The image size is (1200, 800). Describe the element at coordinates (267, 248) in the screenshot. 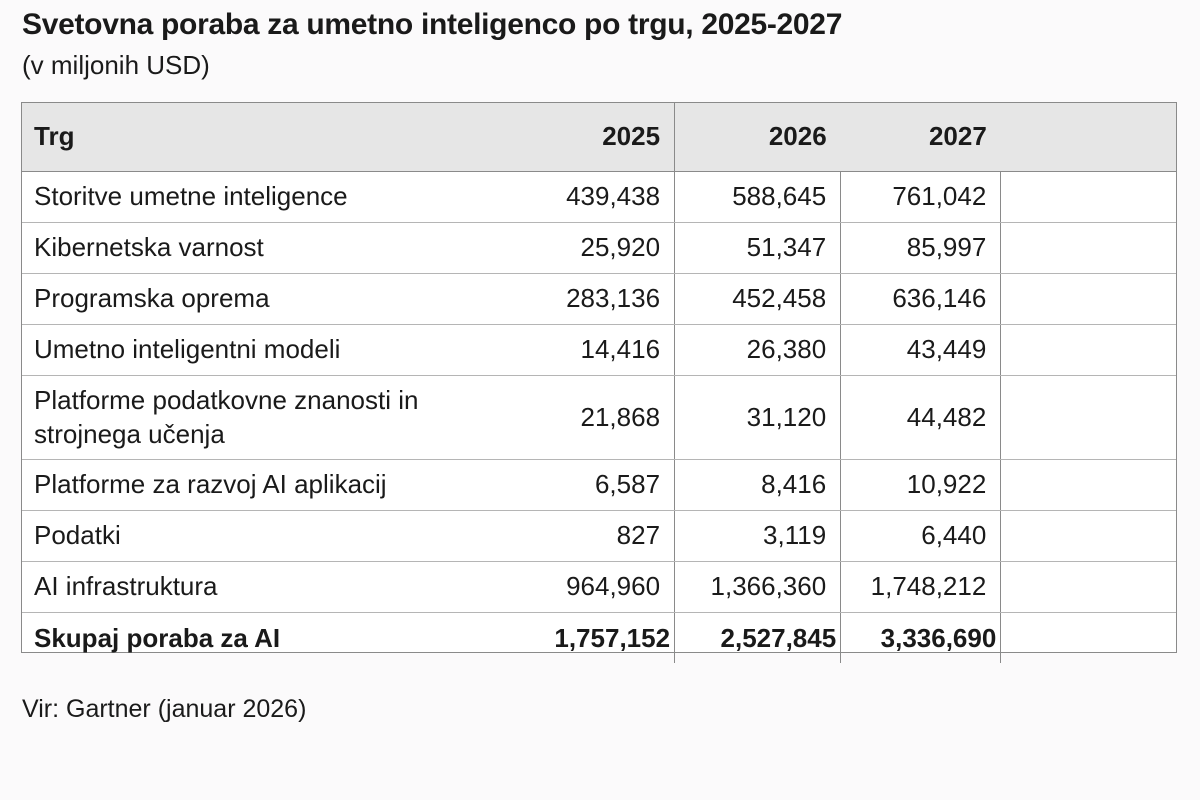

I see `row-label: Kibernetska varnost` at that location.